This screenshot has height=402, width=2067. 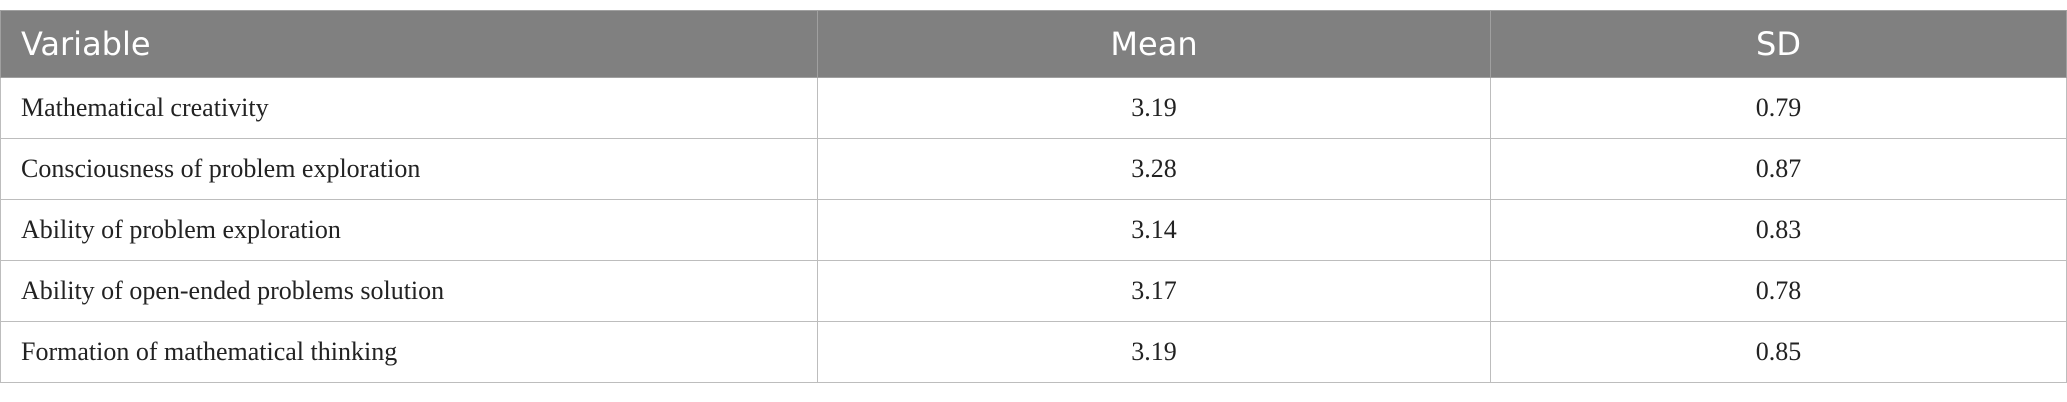 I want to click on variable-cell: Ability of problem exploration, so click(x=409, y=230).